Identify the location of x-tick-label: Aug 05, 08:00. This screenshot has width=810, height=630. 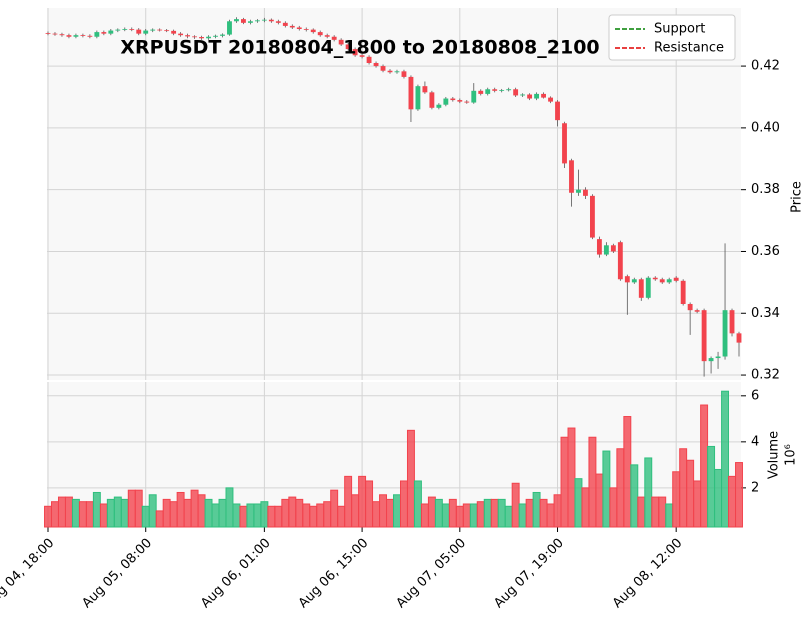
(118, 574).